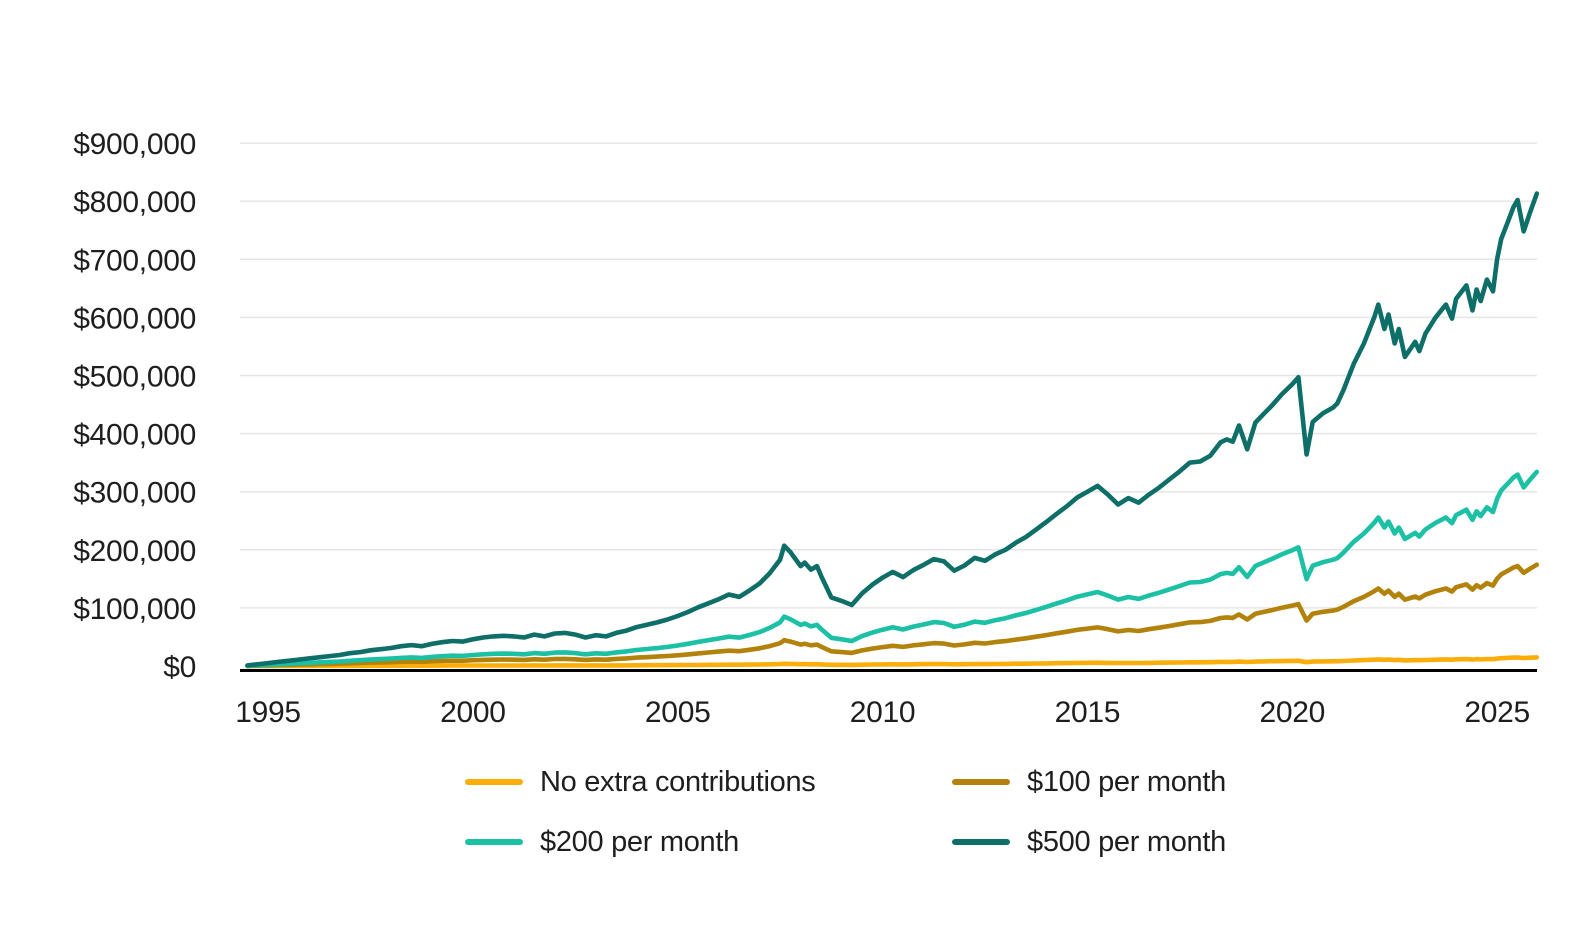 This screenshot has width=1591, height=935. I want to click on y-axis-tick-label: $400,000, so click(134, 435).